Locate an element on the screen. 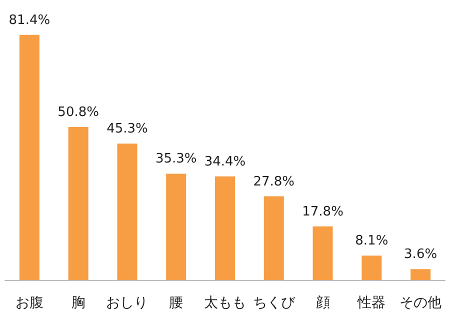 The width and height of the screenshot is (450, 320). x-tick-label: おしり is located at coordinates (127, 303).